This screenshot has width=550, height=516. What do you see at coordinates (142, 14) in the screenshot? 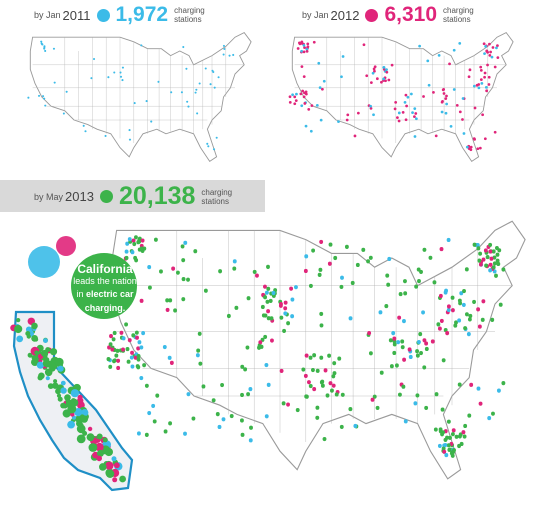
I see `count-2011: 1,972` at bounding box center [142, 14].